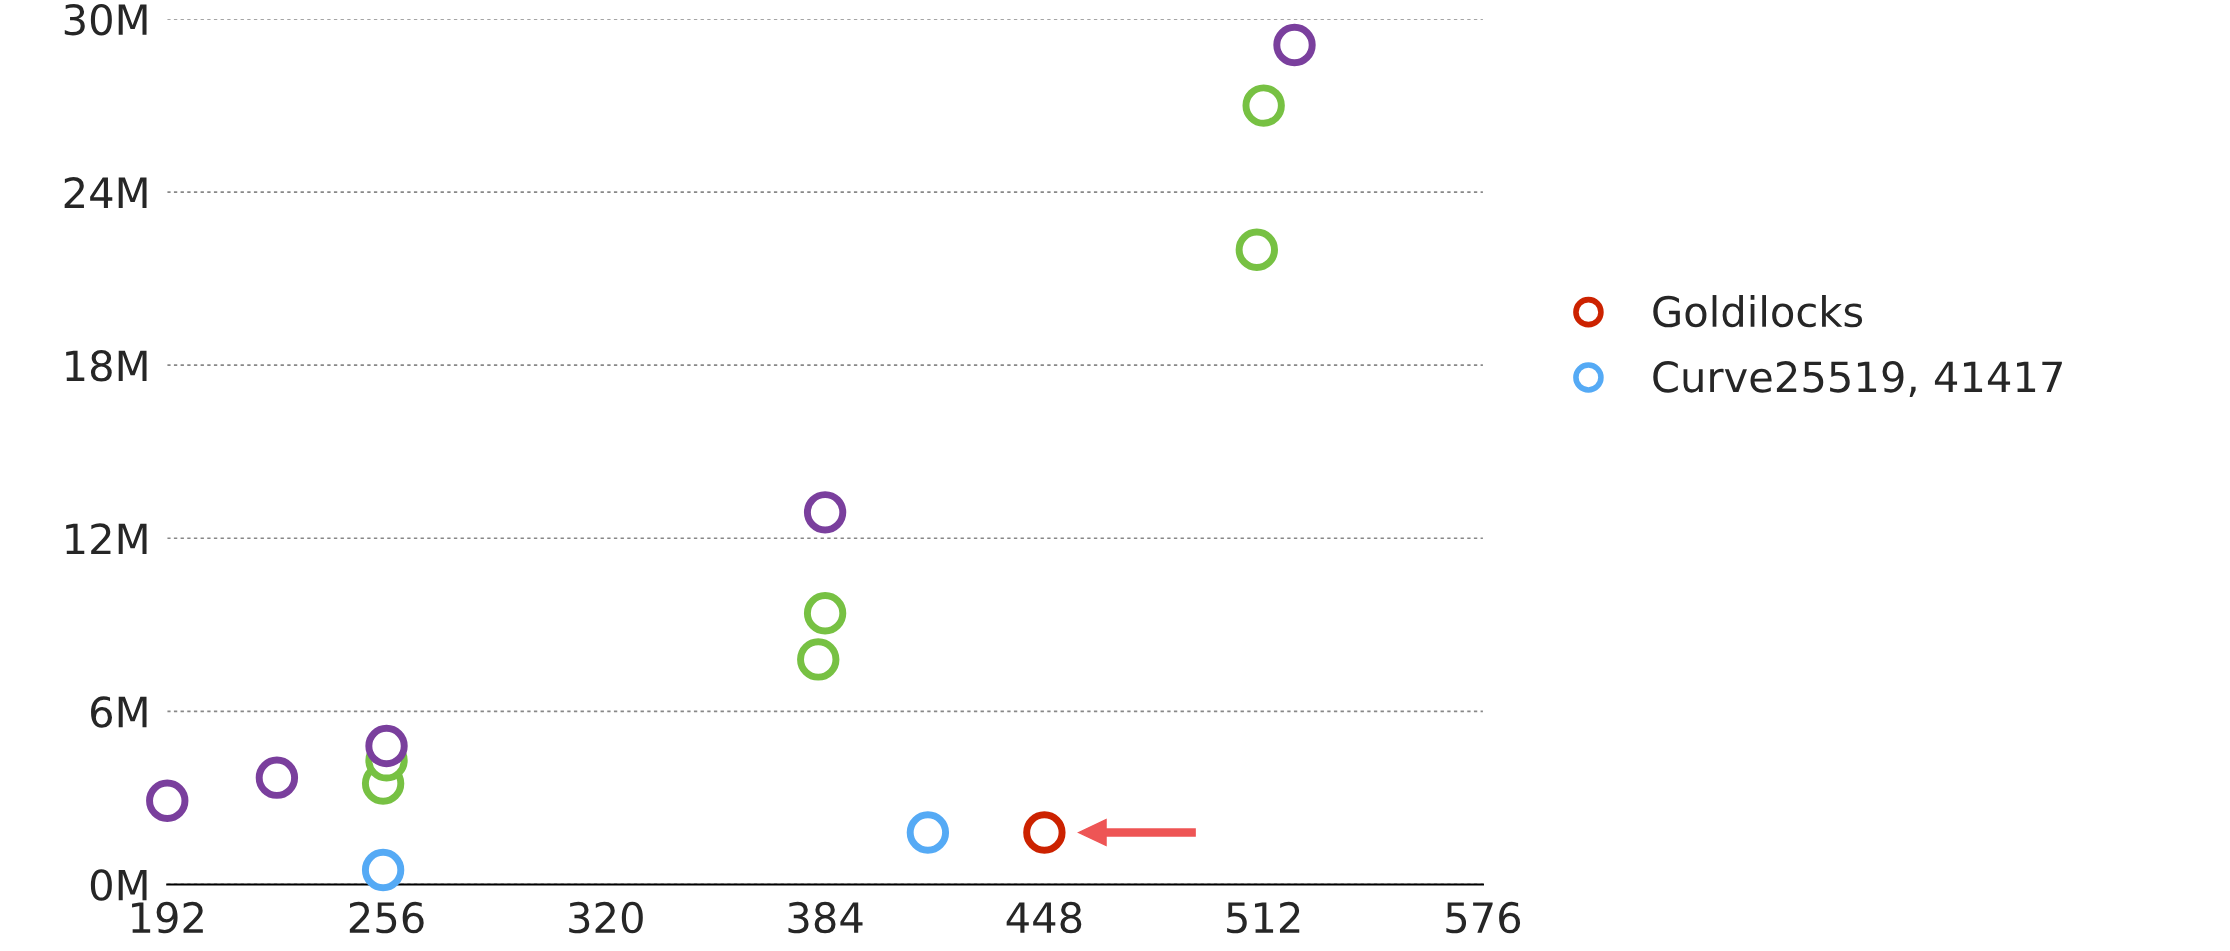 The width and height of the screenshot is (2230, 951). I want to click on x-tick-label: 576, so click(1483, 917).